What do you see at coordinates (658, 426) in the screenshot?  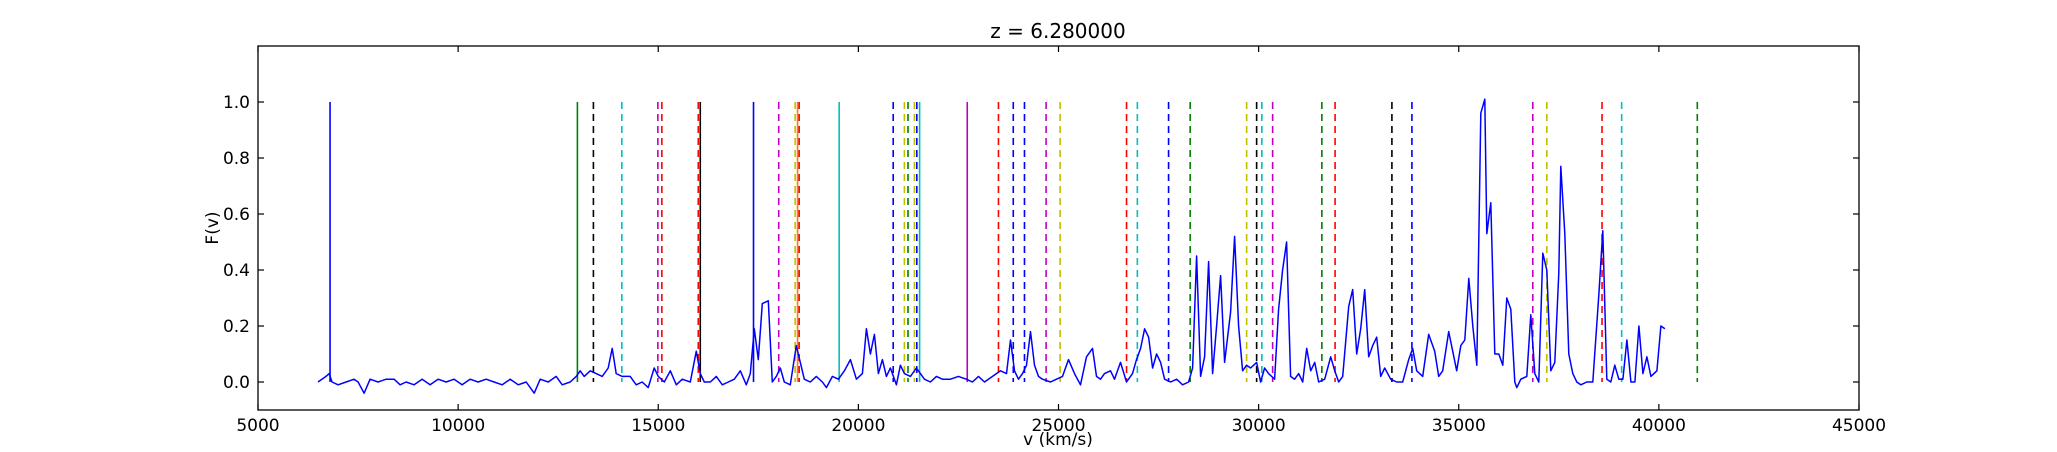 I see `x-tick-label-2: 15000` at bounding box center [658, 426].